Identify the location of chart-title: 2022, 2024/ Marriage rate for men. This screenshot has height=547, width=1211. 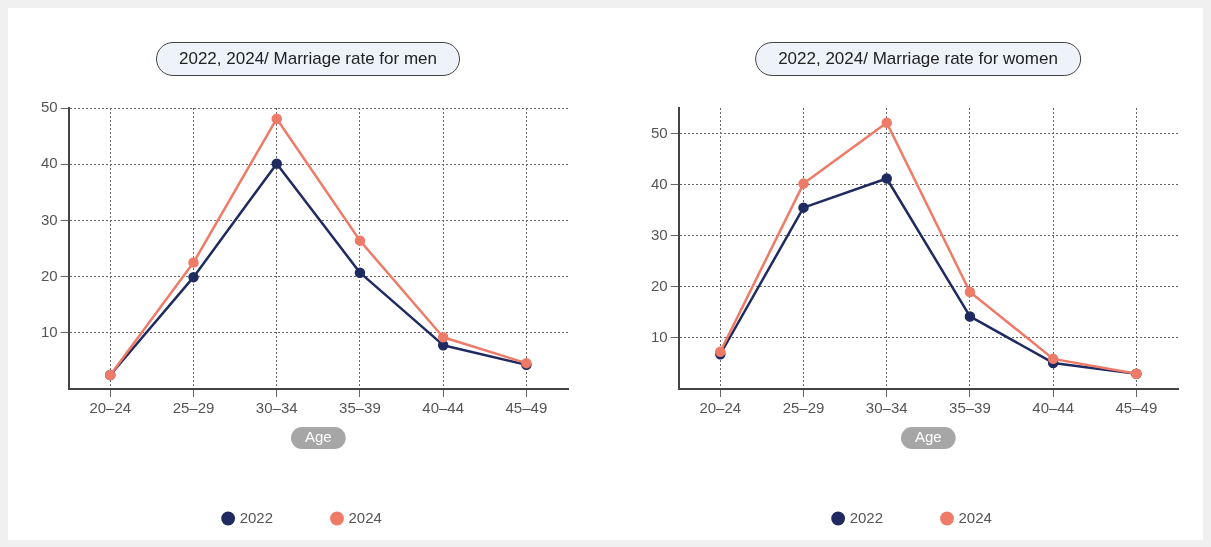
(308, 59).